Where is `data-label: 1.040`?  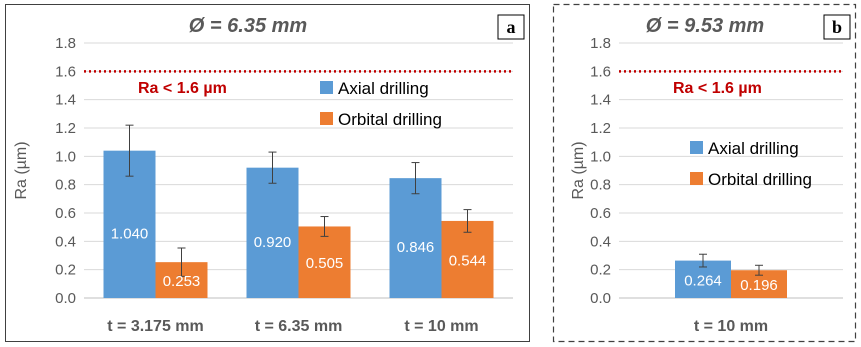
data-label: 1.040 is located at coordinates (130, 233).